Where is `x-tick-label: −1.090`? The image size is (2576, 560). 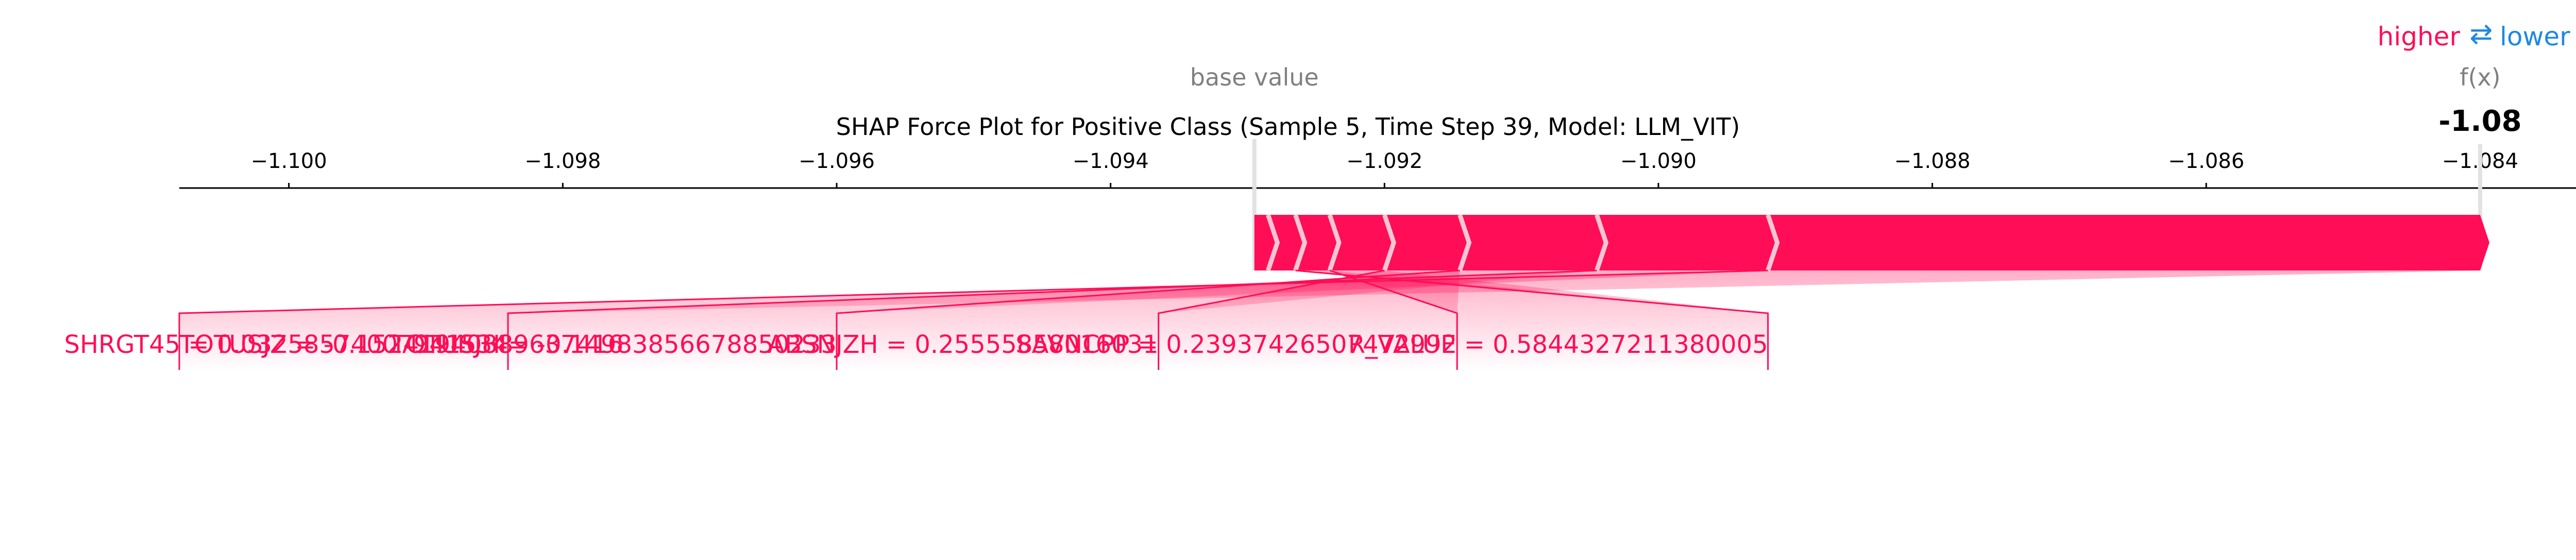
x-tick-label: −1.090 is located at coordinates (1659, 161).